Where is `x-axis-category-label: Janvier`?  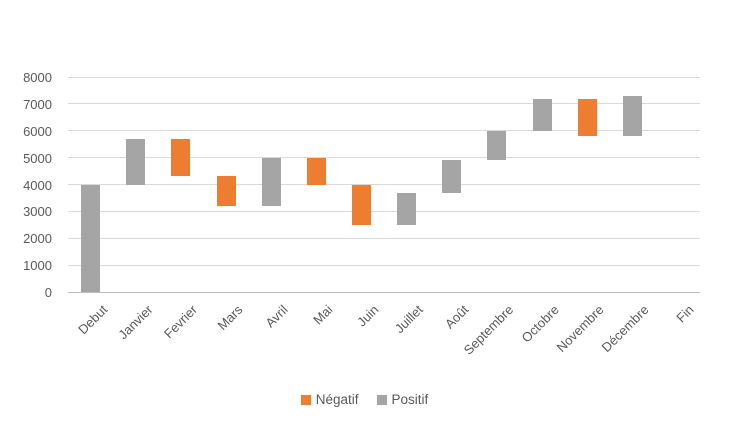
x-axis-category-label: Janvier is located at coordinates (135, 322).